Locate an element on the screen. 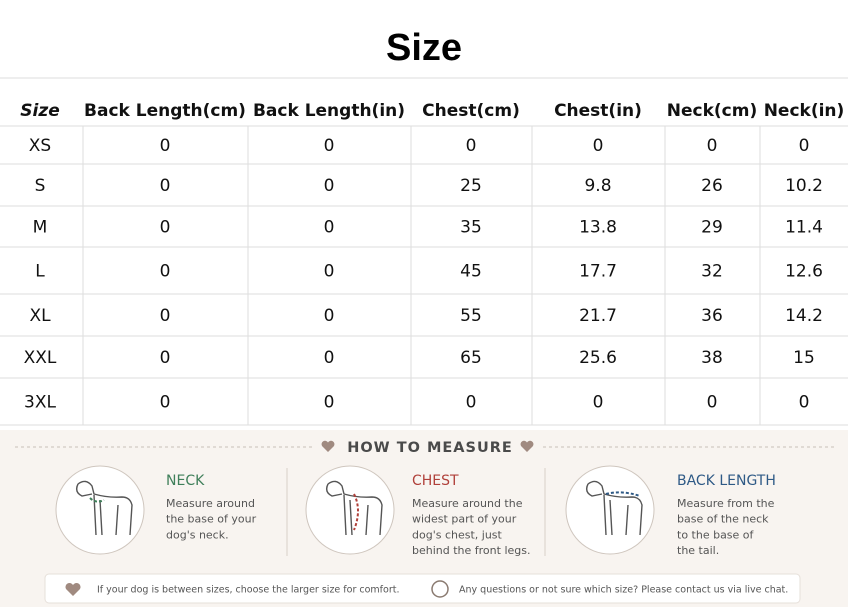 This screenshot has width=848, height=607. title: Size is located at coordinates (424, 48).